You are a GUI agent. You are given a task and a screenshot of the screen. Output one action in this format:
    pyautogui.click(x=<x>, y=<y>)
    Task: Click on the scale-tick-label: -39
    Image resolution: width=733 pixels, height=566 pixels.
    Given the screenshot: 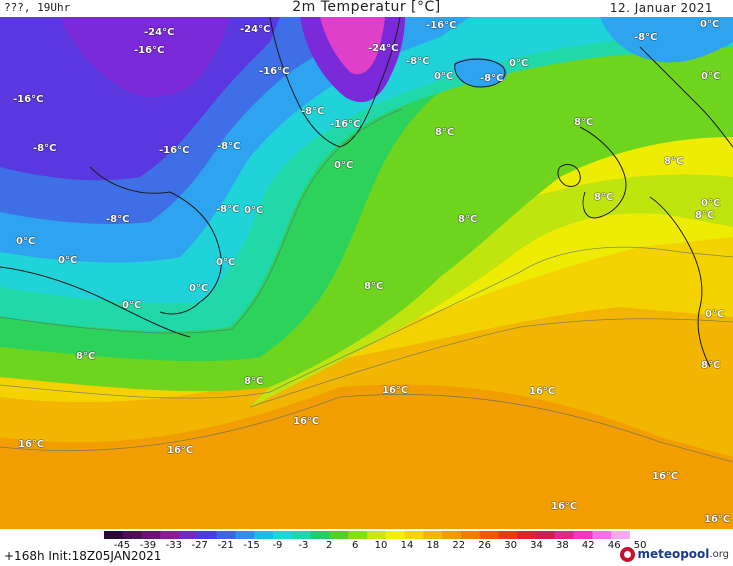 What is the action you would take?
    pyautogui.click(x=148, y=545)
    